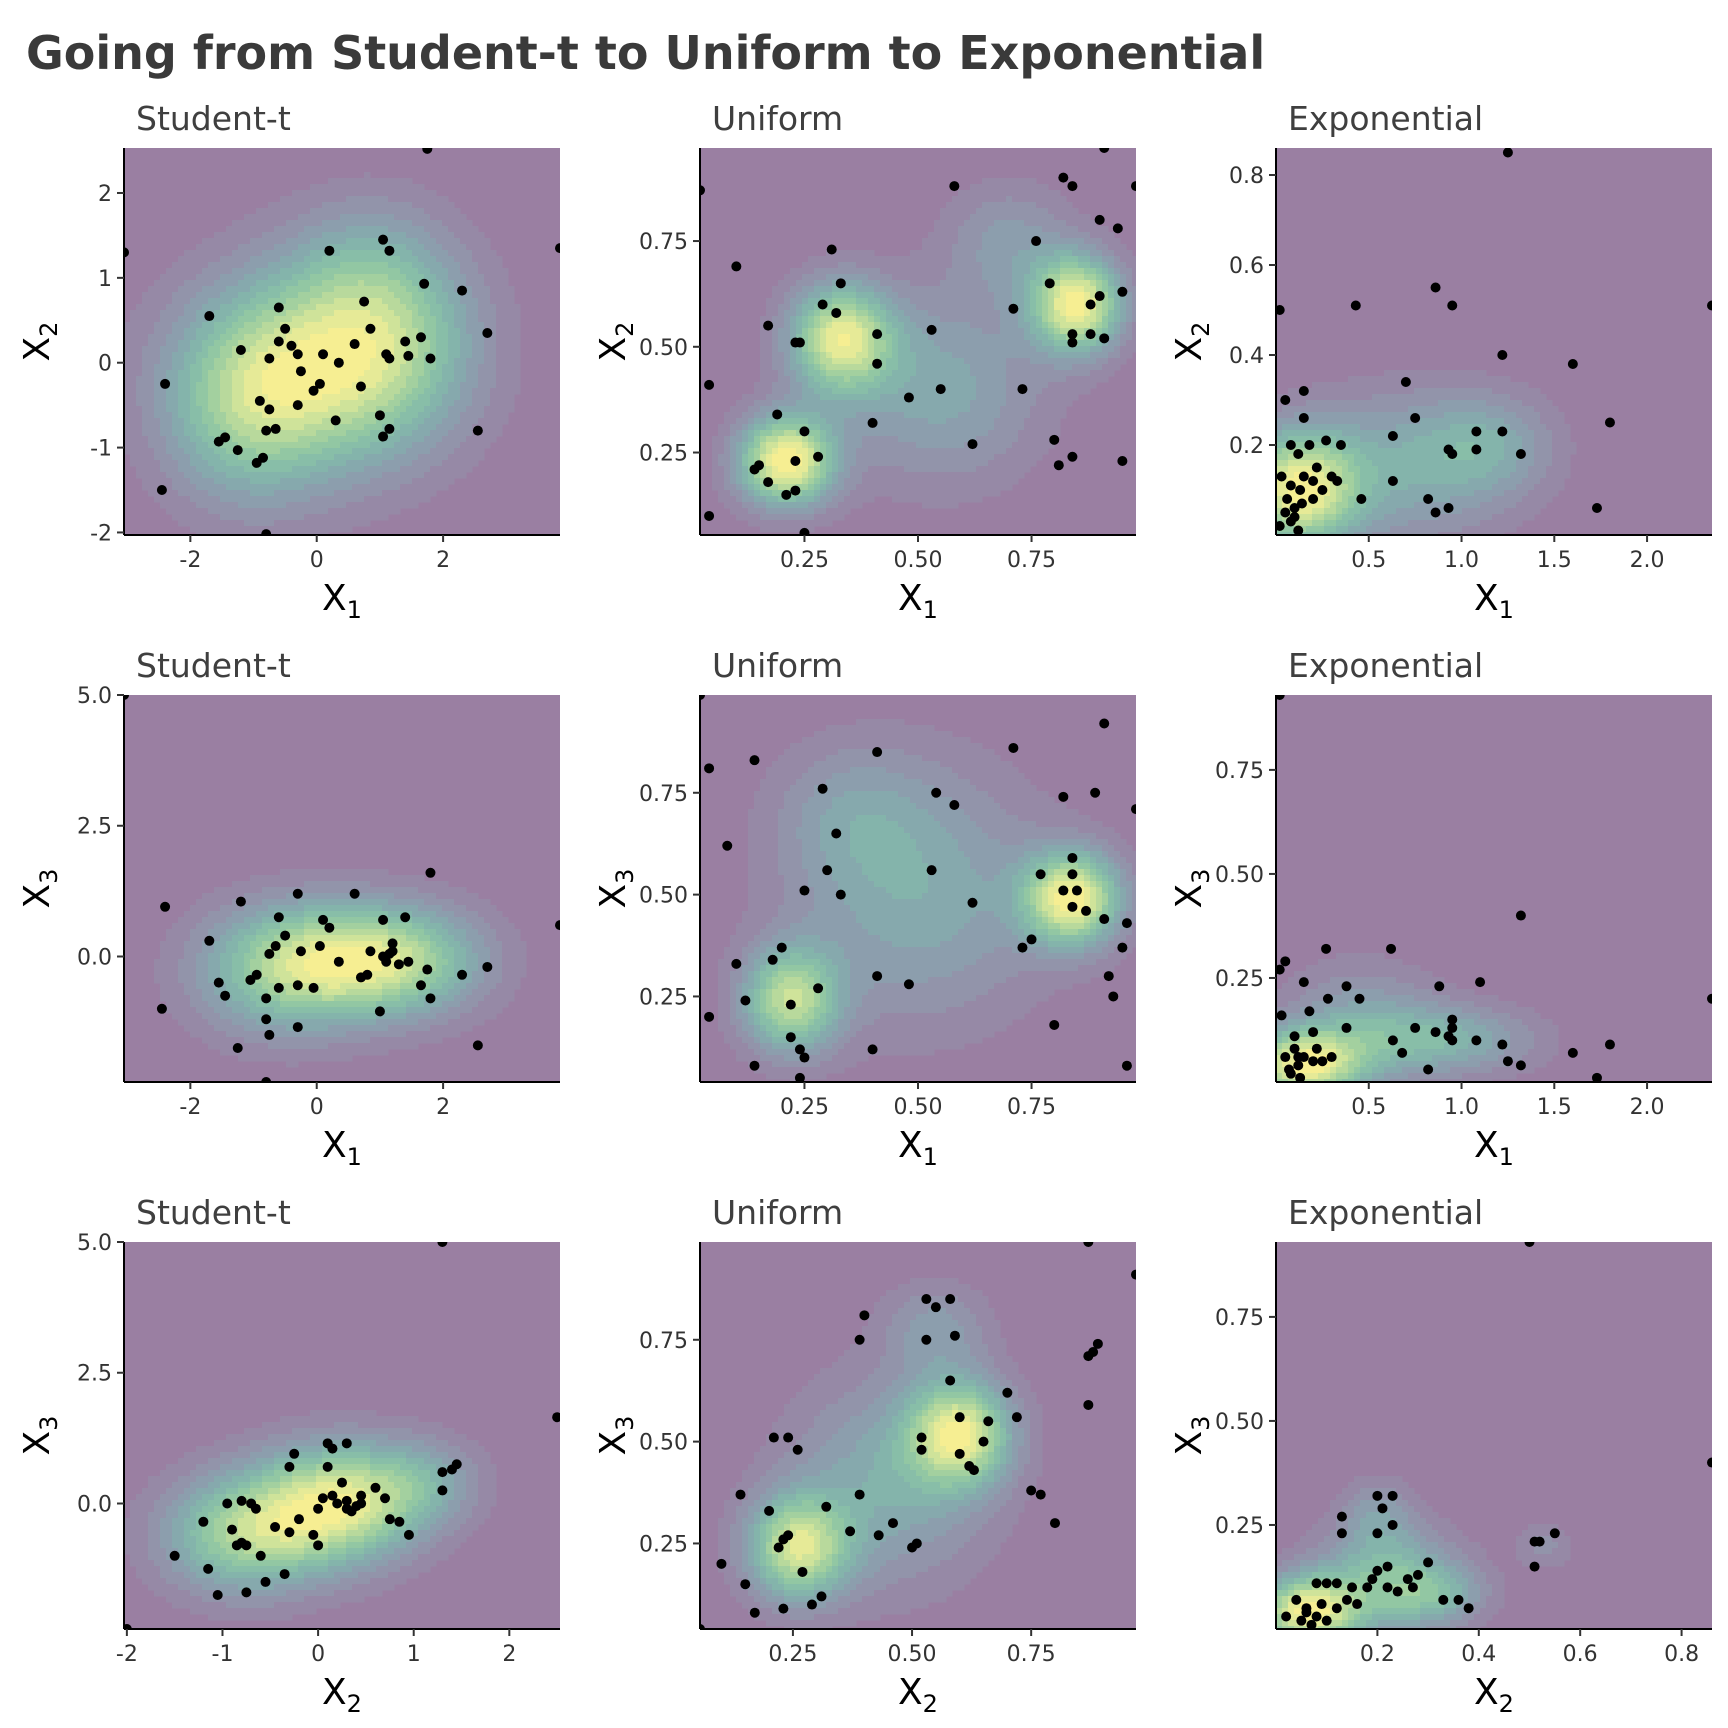 This screenshot has height=1728, width=1728. I want to click on data-point, so click(218, 441).